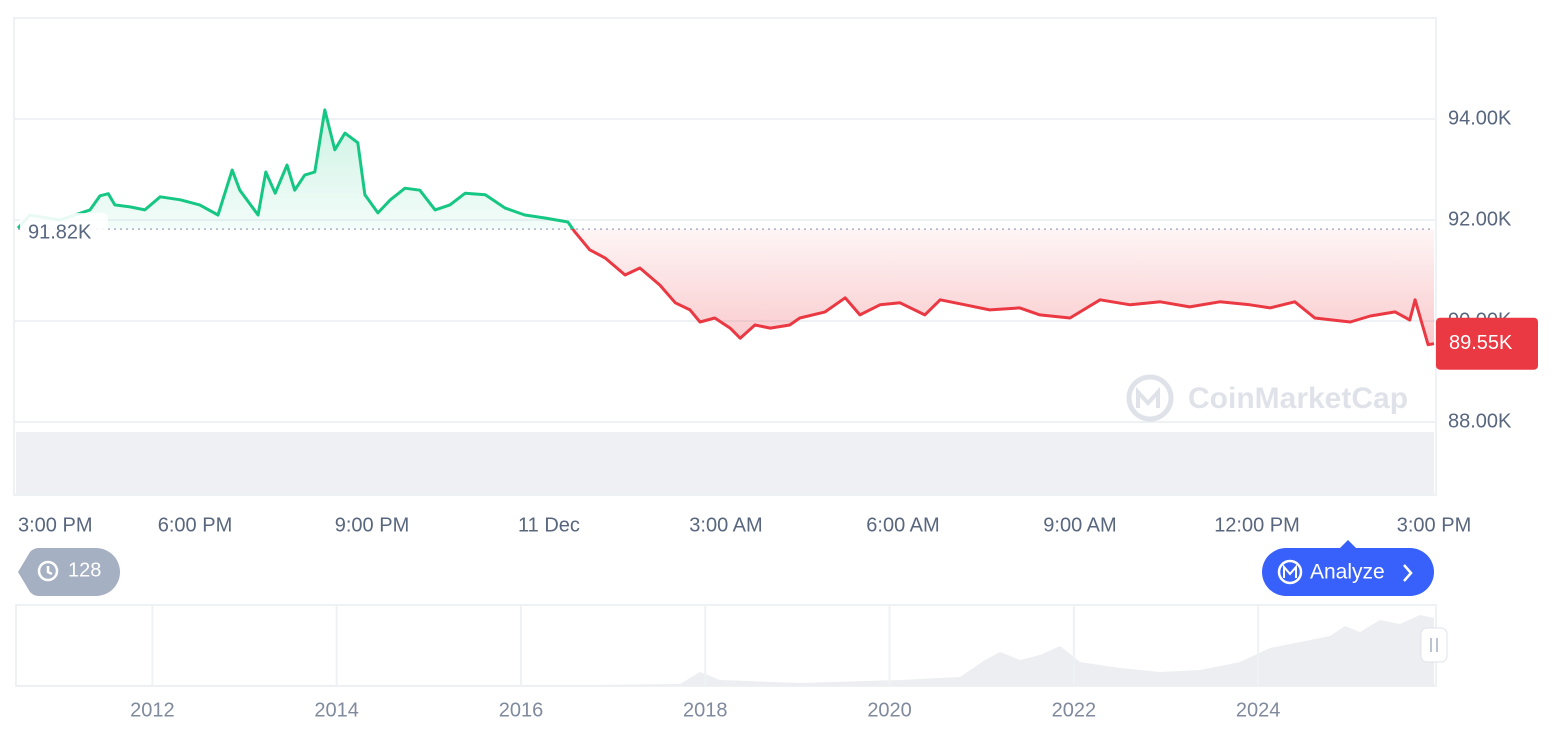 The width and height of the screenshot is (1566, 732). I want to click on button-pointer, so click(1348, 544).